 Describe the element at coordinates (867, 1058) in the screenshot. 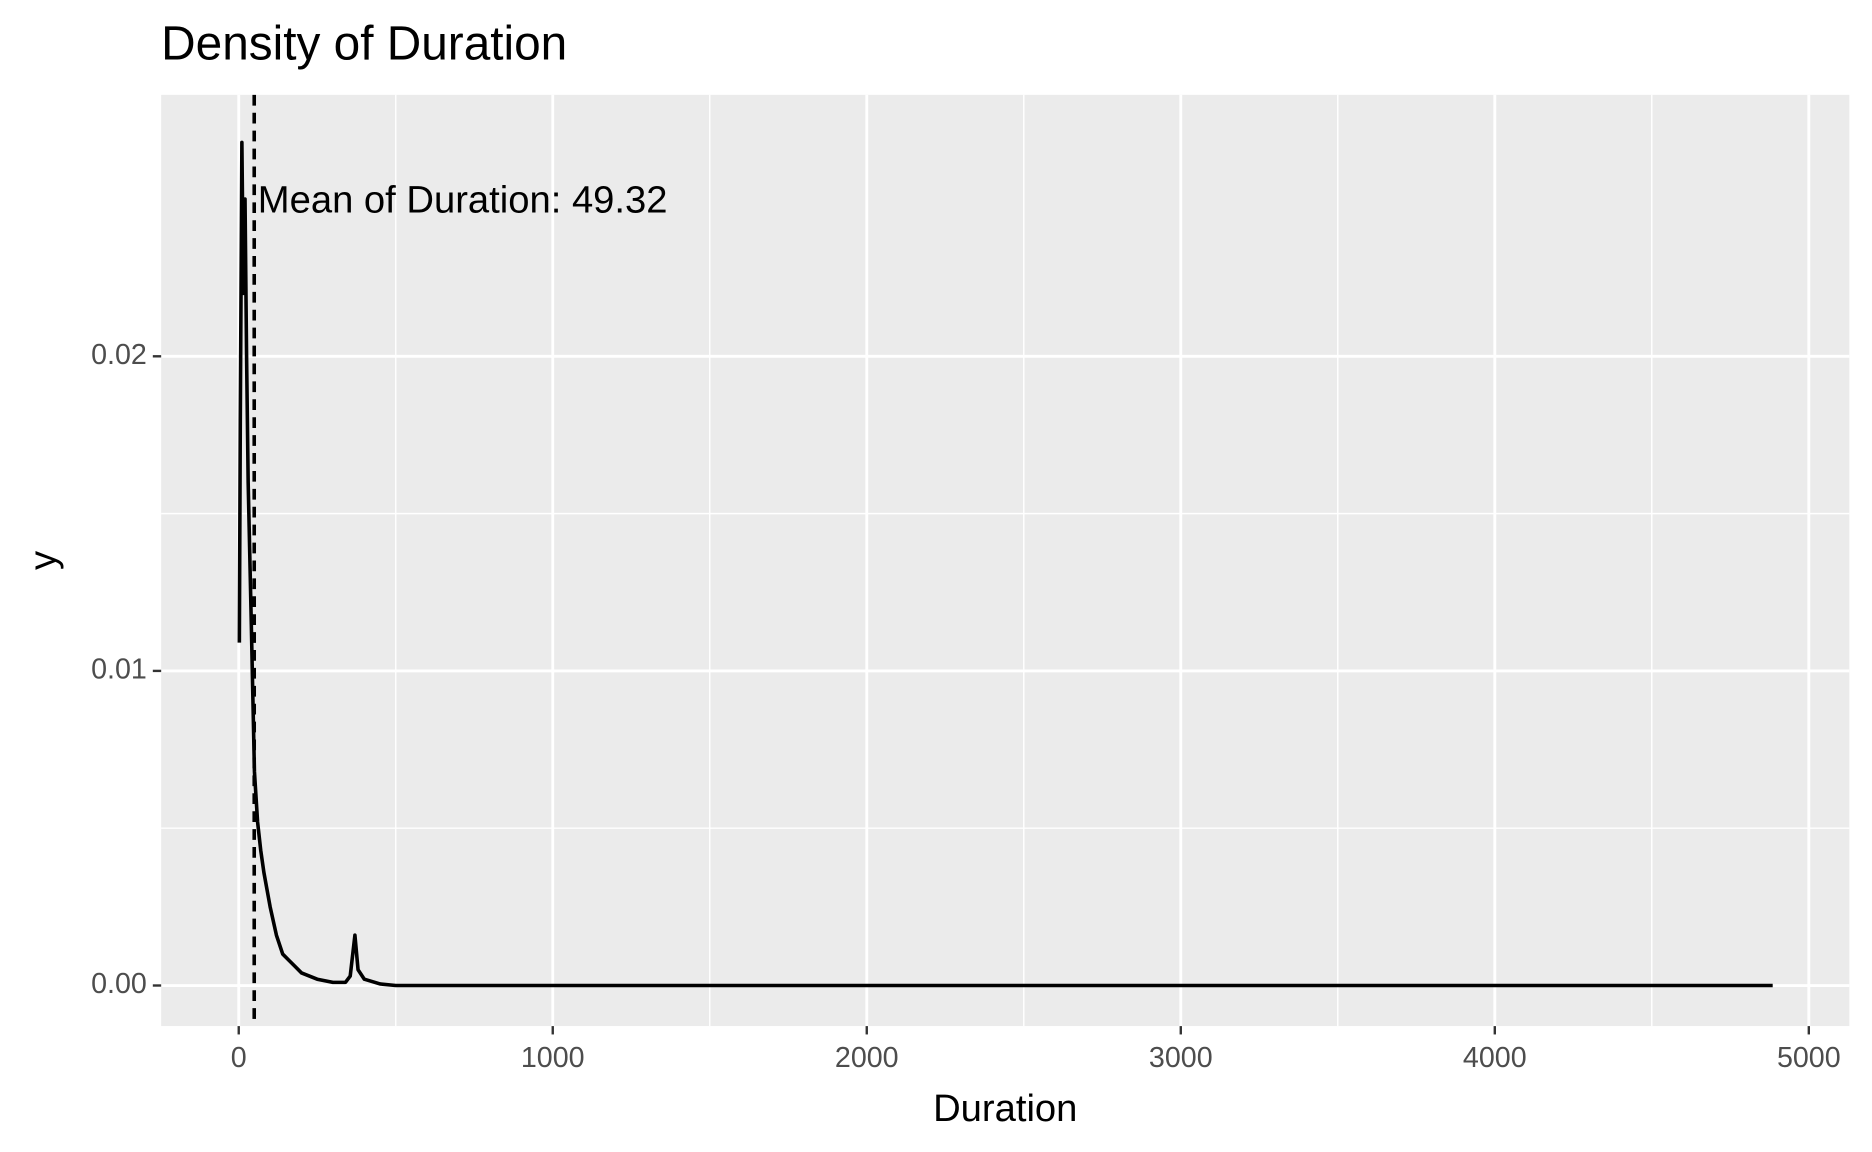

I see `x-tick-label: 2000` at that location.